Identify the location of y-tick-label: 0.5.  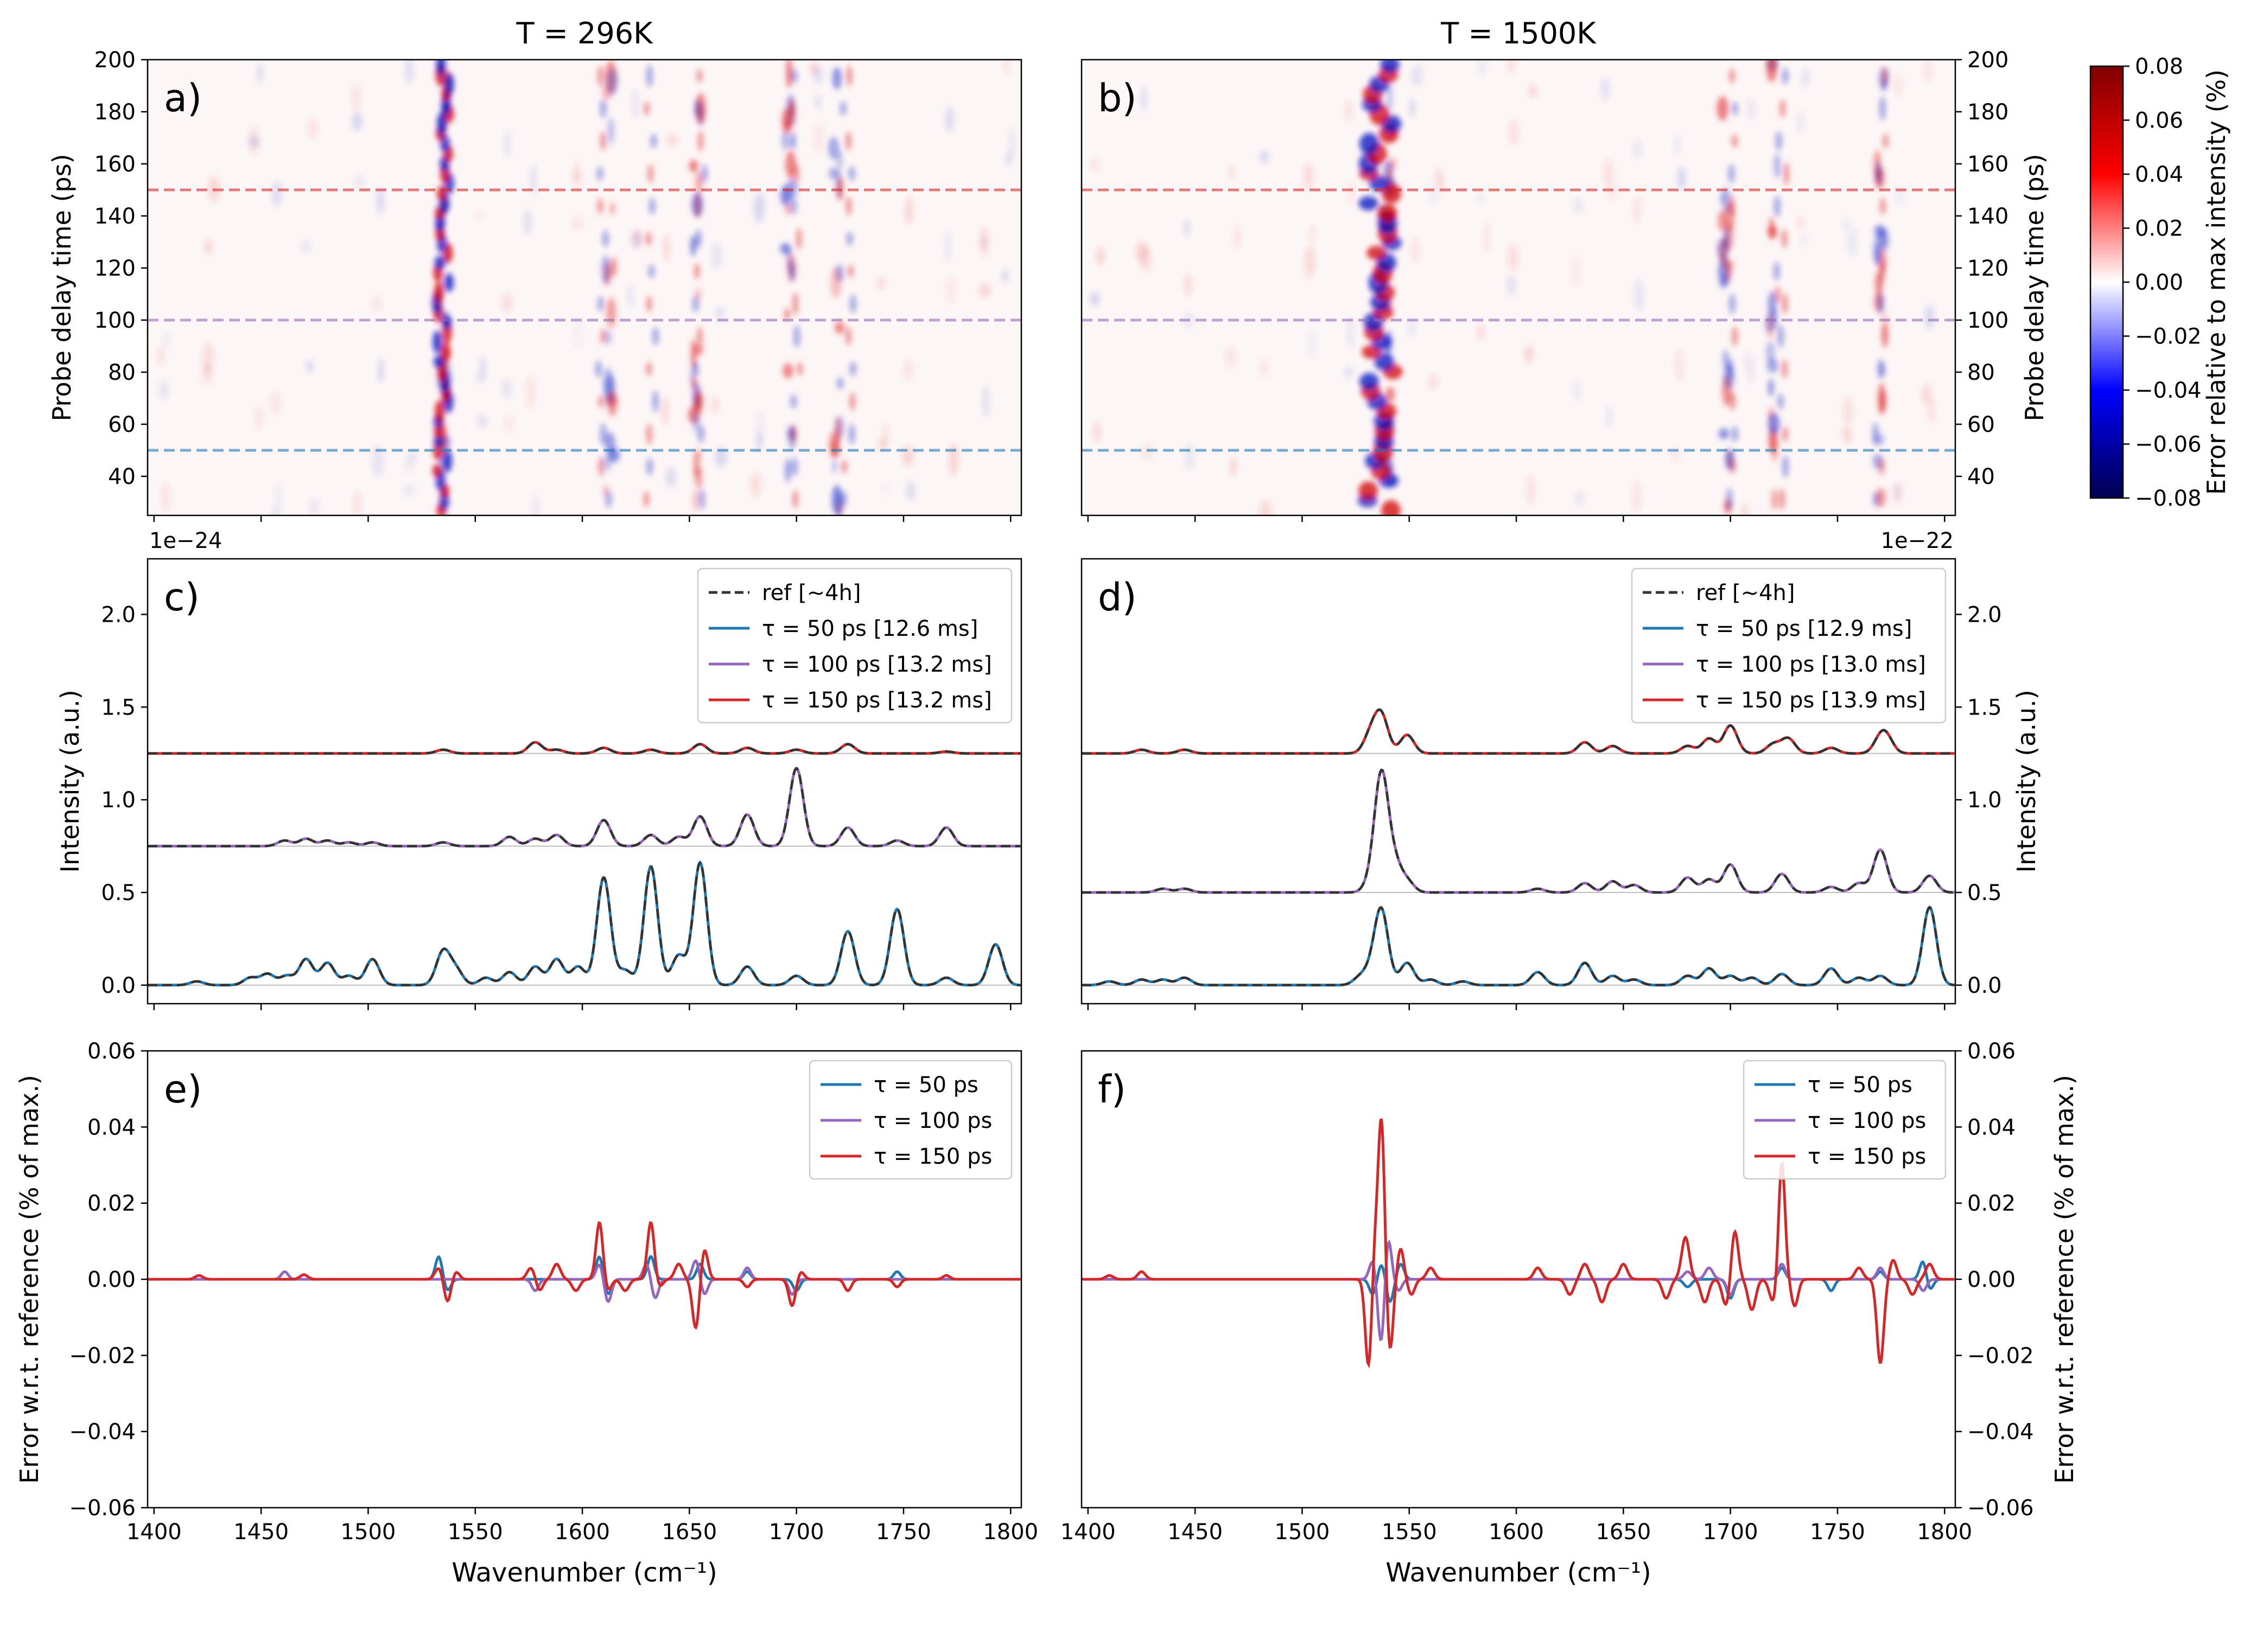
(1984, 893).